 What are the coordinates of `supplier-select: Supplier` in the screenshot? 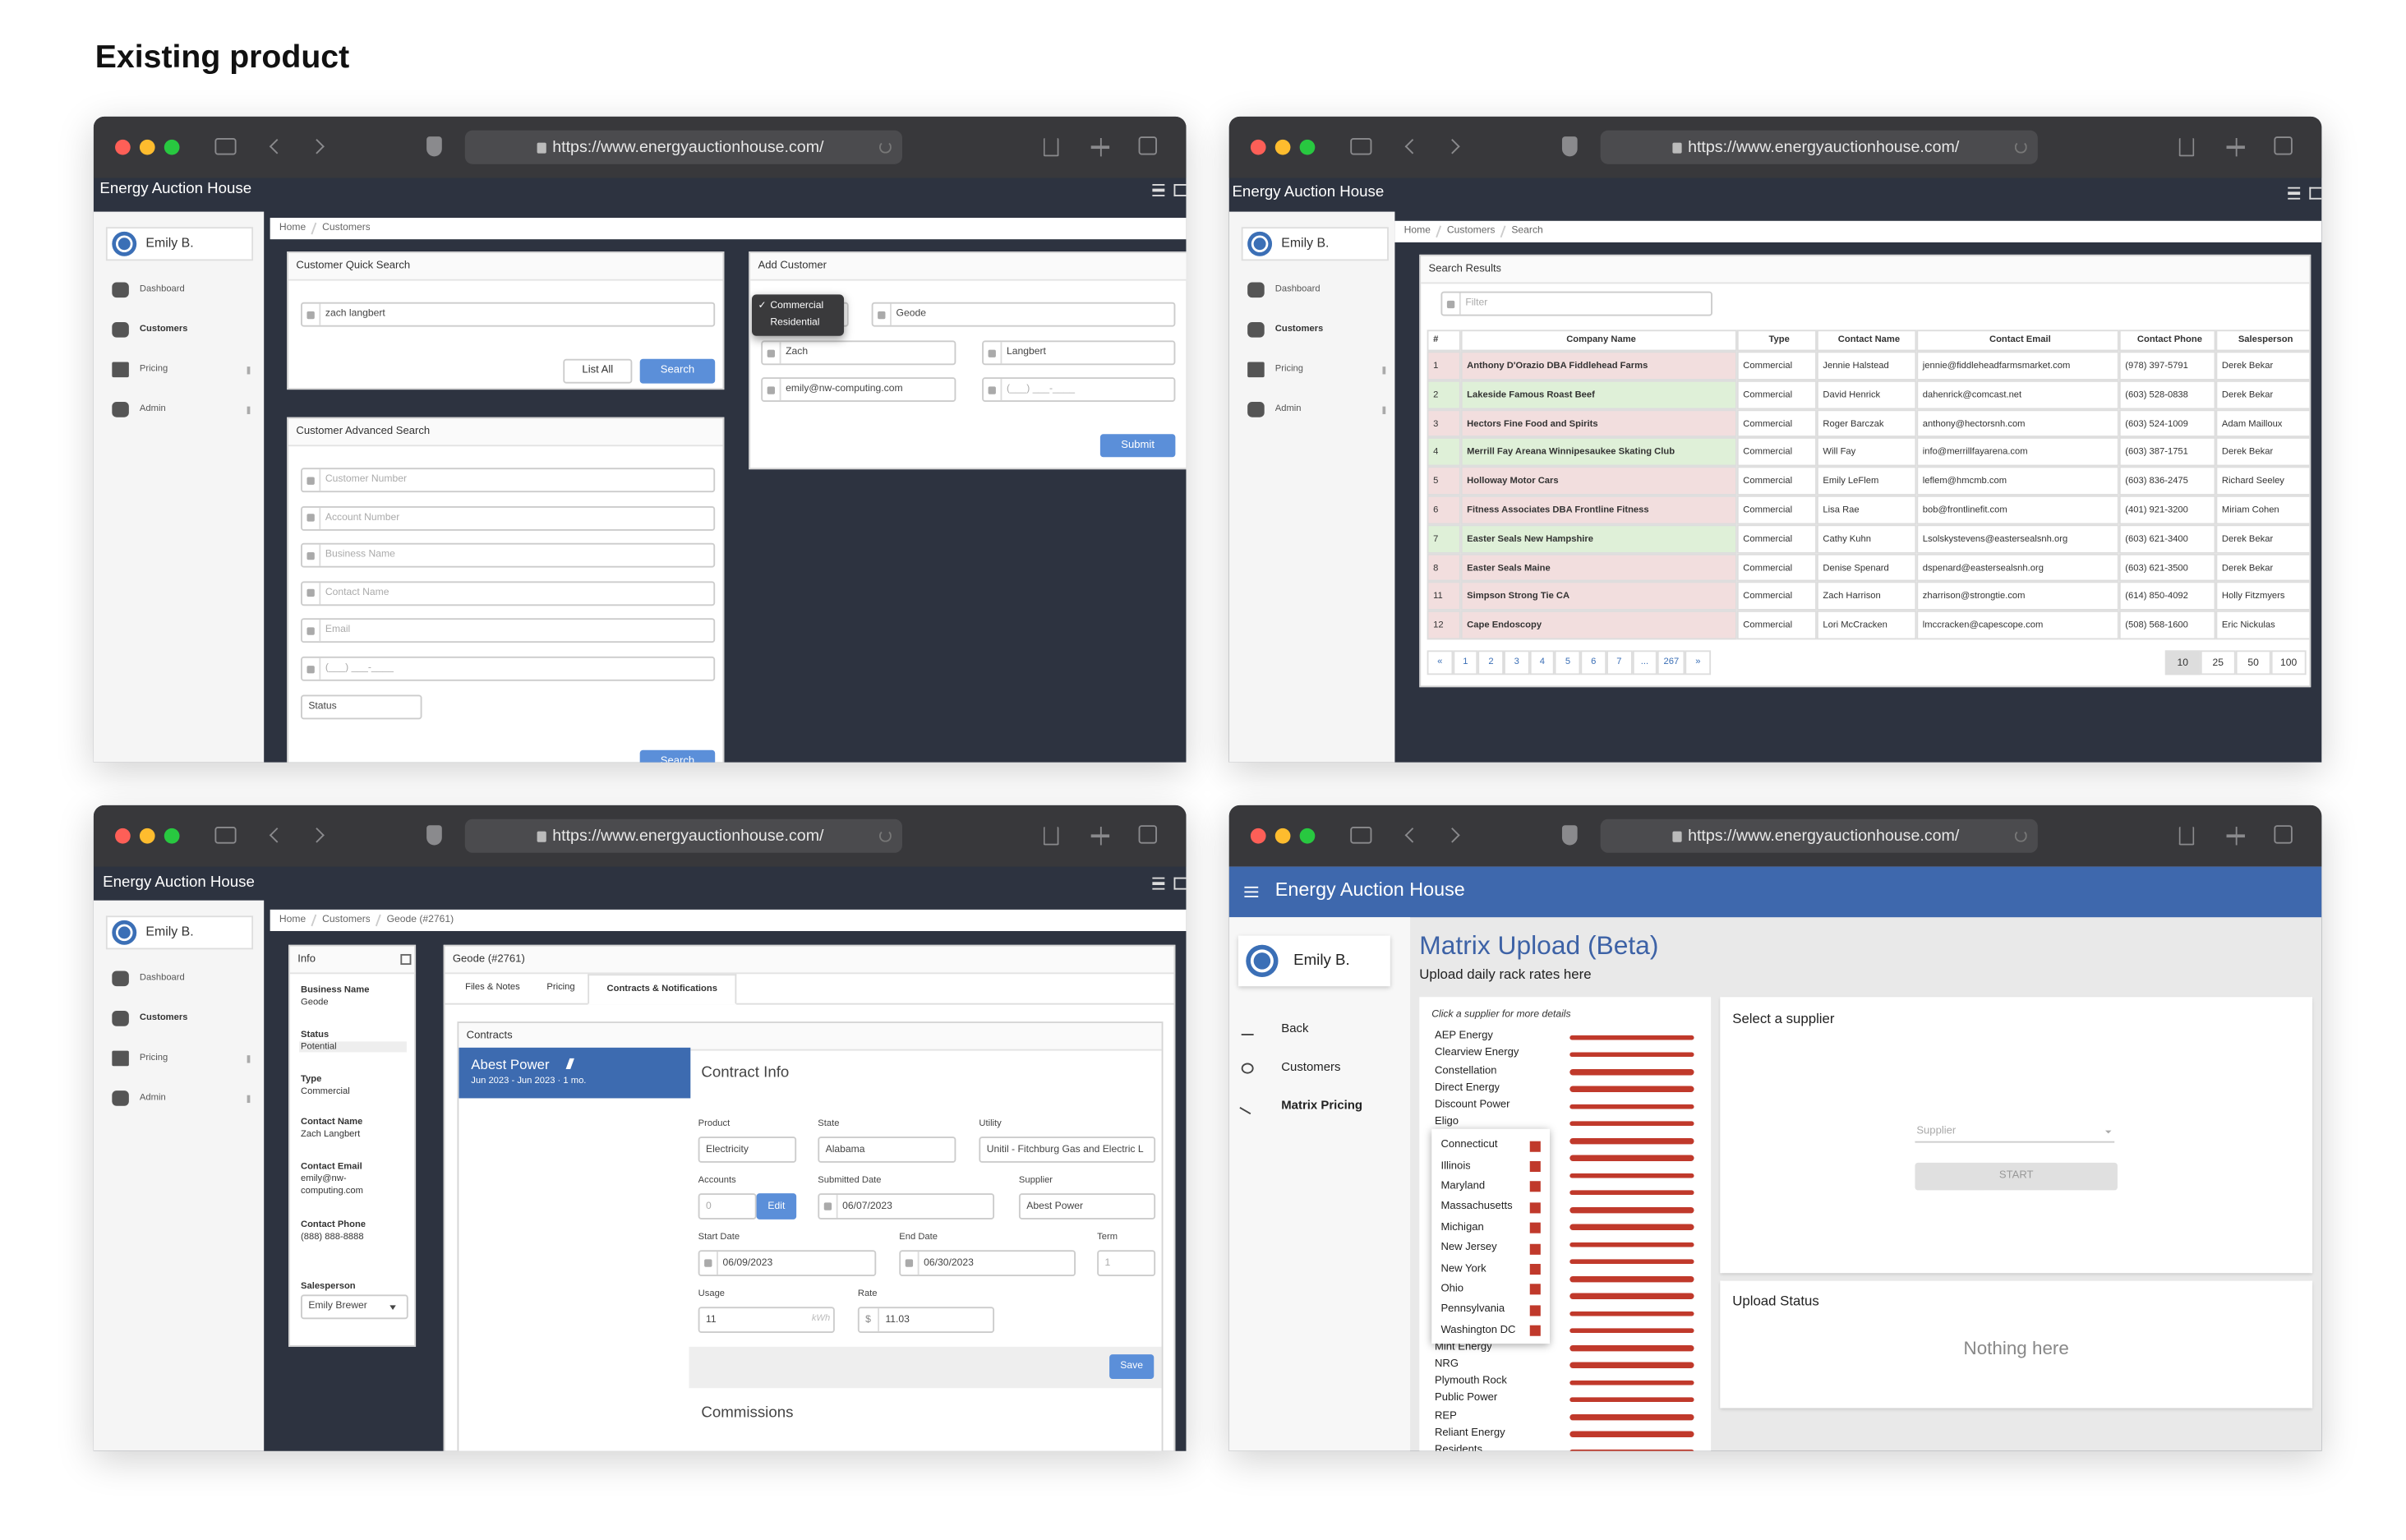 It's located at (2015, 1133).